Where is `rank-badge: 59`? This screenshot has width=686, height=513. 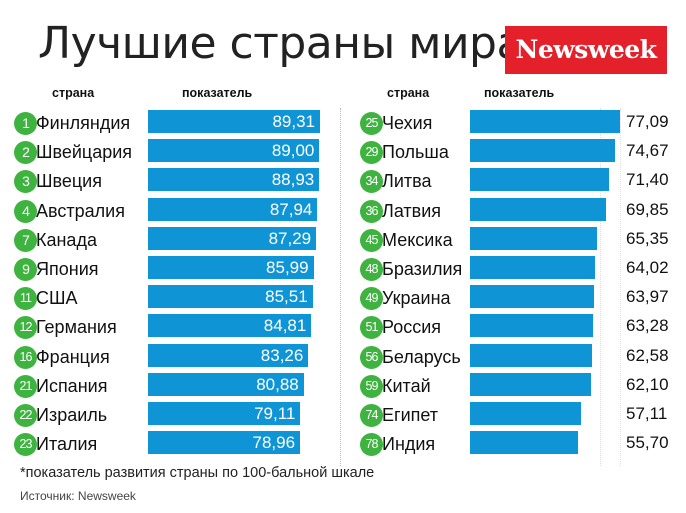
rank-badge: 59 is located at coordinates (371, 386).